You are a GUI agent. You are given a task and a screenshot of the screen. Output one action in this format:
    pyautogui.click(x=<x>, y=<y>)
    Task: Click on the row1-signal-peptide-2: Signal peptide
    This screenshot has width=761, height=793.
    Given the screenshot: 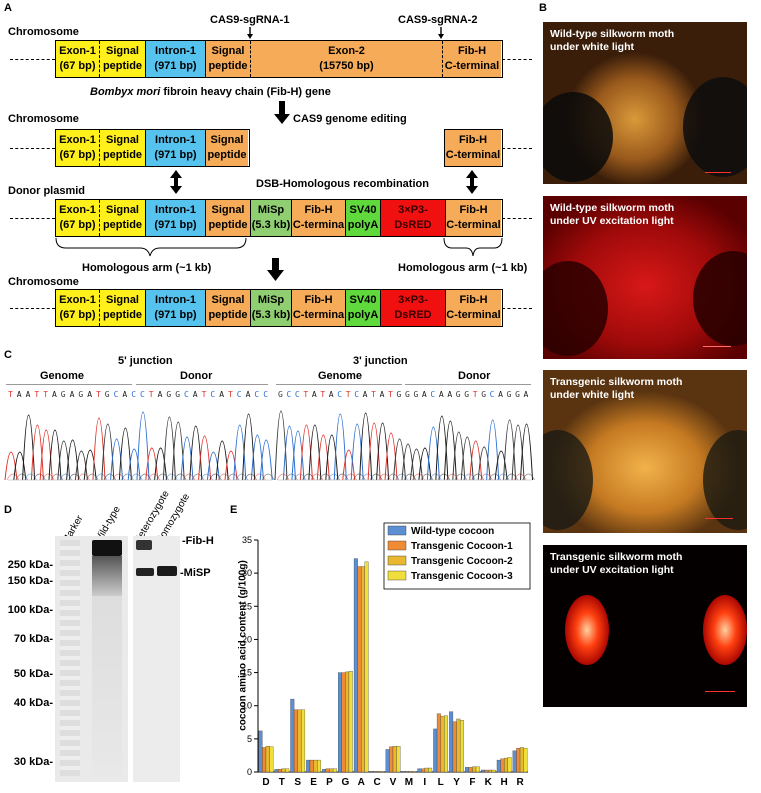 What is the action you would take?
    pyautogui.click(x=228, y=59)
    